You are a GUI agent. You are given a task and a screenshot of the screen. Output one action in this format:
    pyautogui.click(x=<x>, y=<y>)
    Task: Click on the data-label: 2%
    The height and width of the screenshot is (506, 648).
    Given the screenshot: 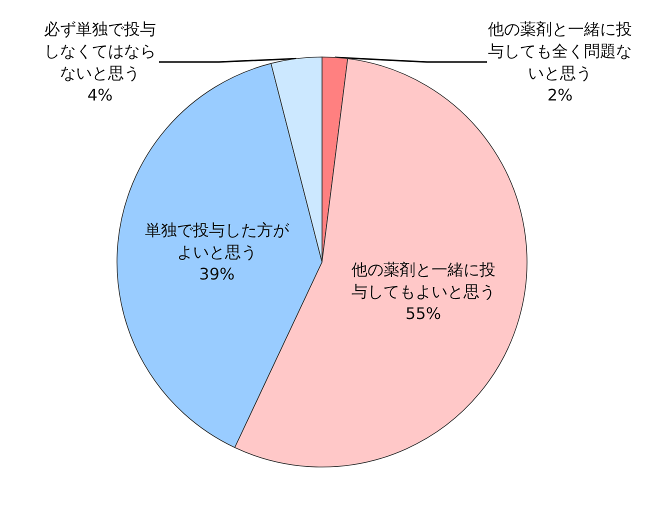 What is the action you would take?
    pyautogui.click(x=560, y=95)
    